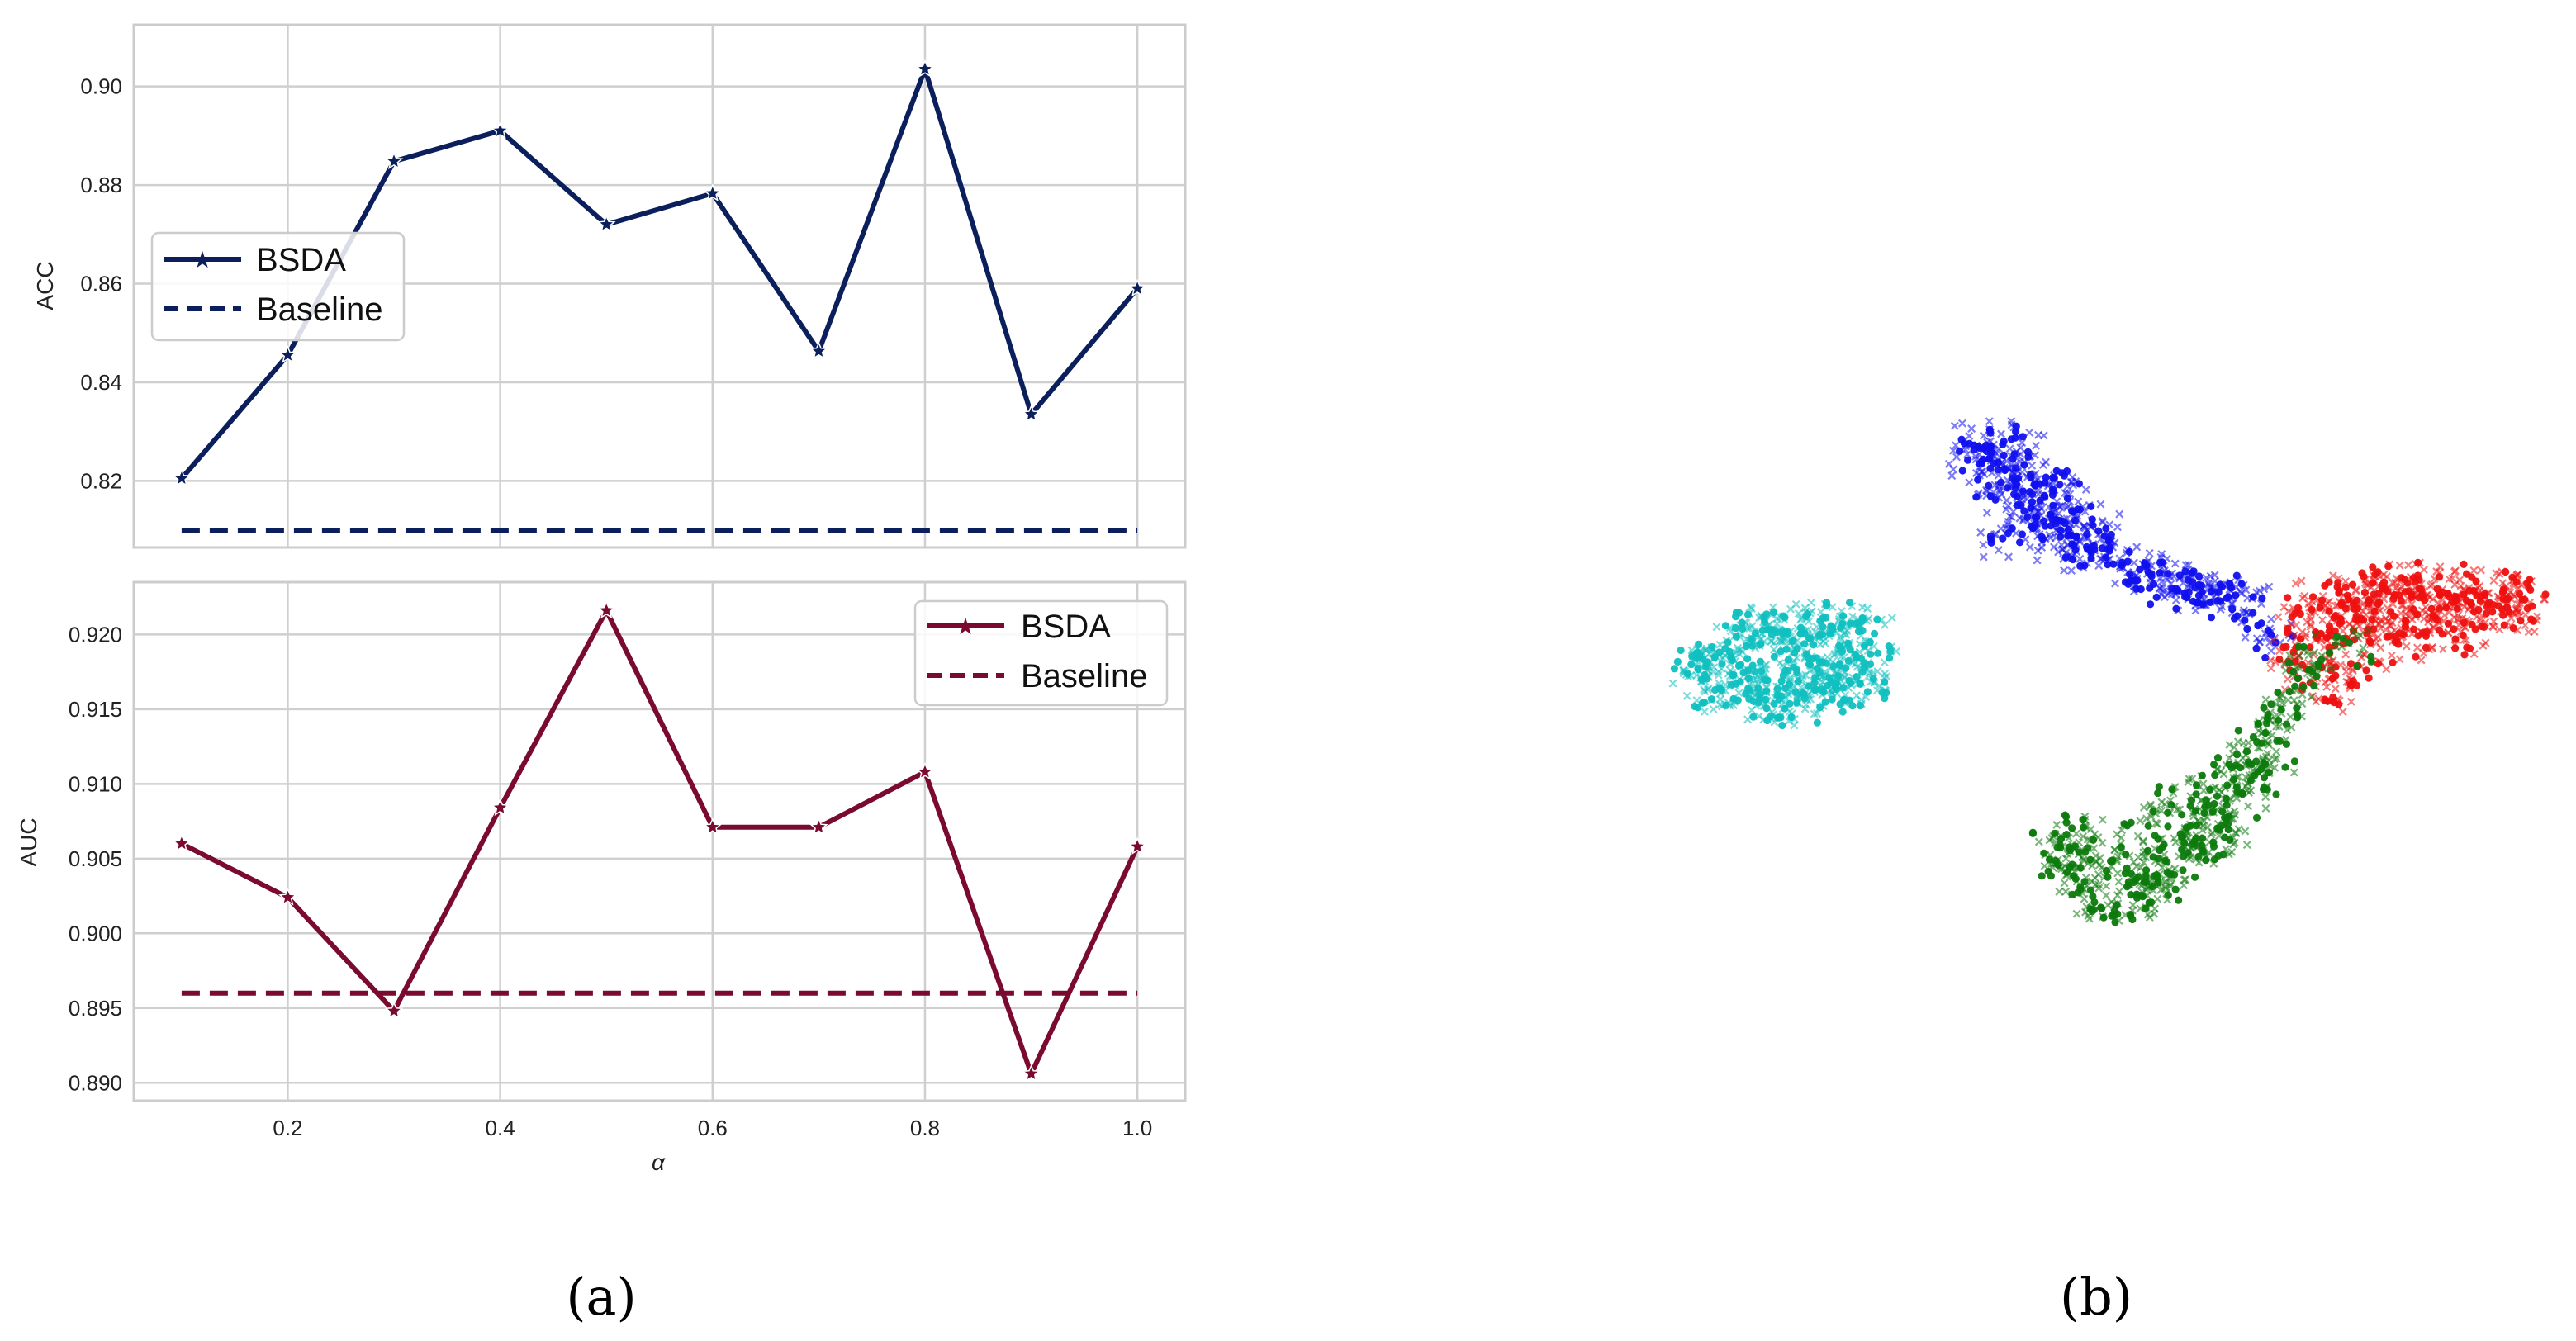  I want to click on auc-x-ticks: 0.2 0.4 0.6 0.8 1.0, so click(712, 1128).